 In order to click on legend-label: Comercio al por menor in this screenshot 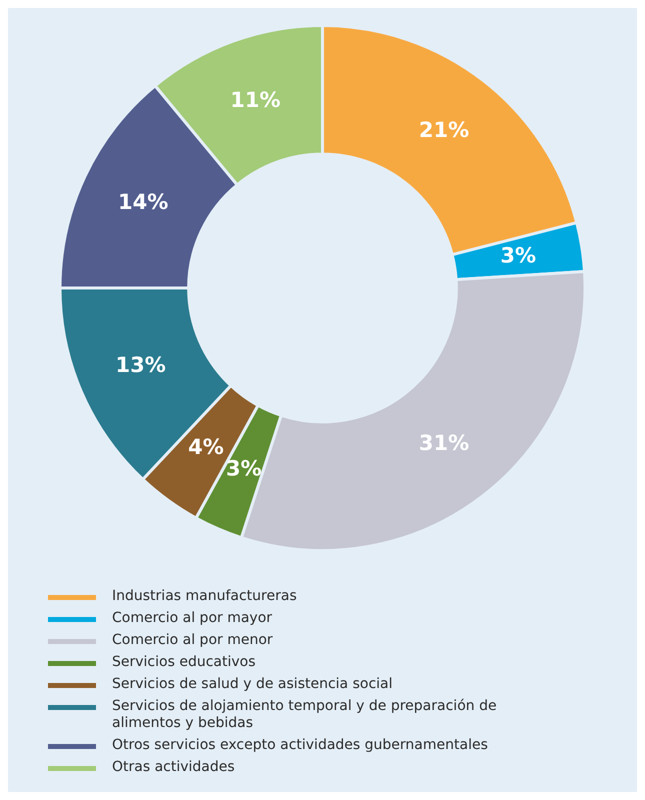, I will do `click(193, 640)`.